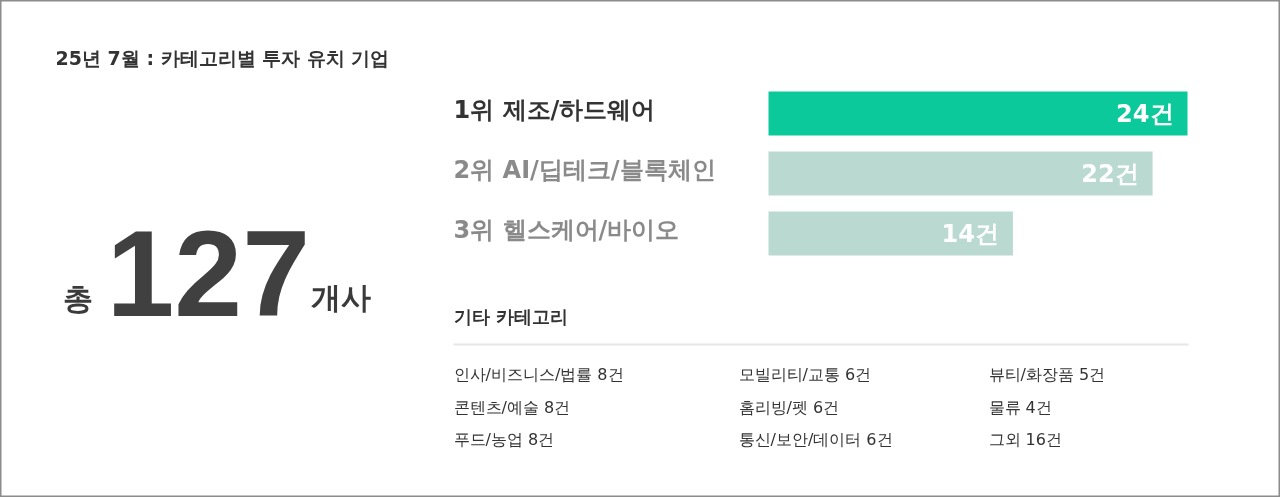 The width and height of the screenshot is (1280, 497). I want to click on text: 콘텐츠/예술 8건, so click(512, 407).